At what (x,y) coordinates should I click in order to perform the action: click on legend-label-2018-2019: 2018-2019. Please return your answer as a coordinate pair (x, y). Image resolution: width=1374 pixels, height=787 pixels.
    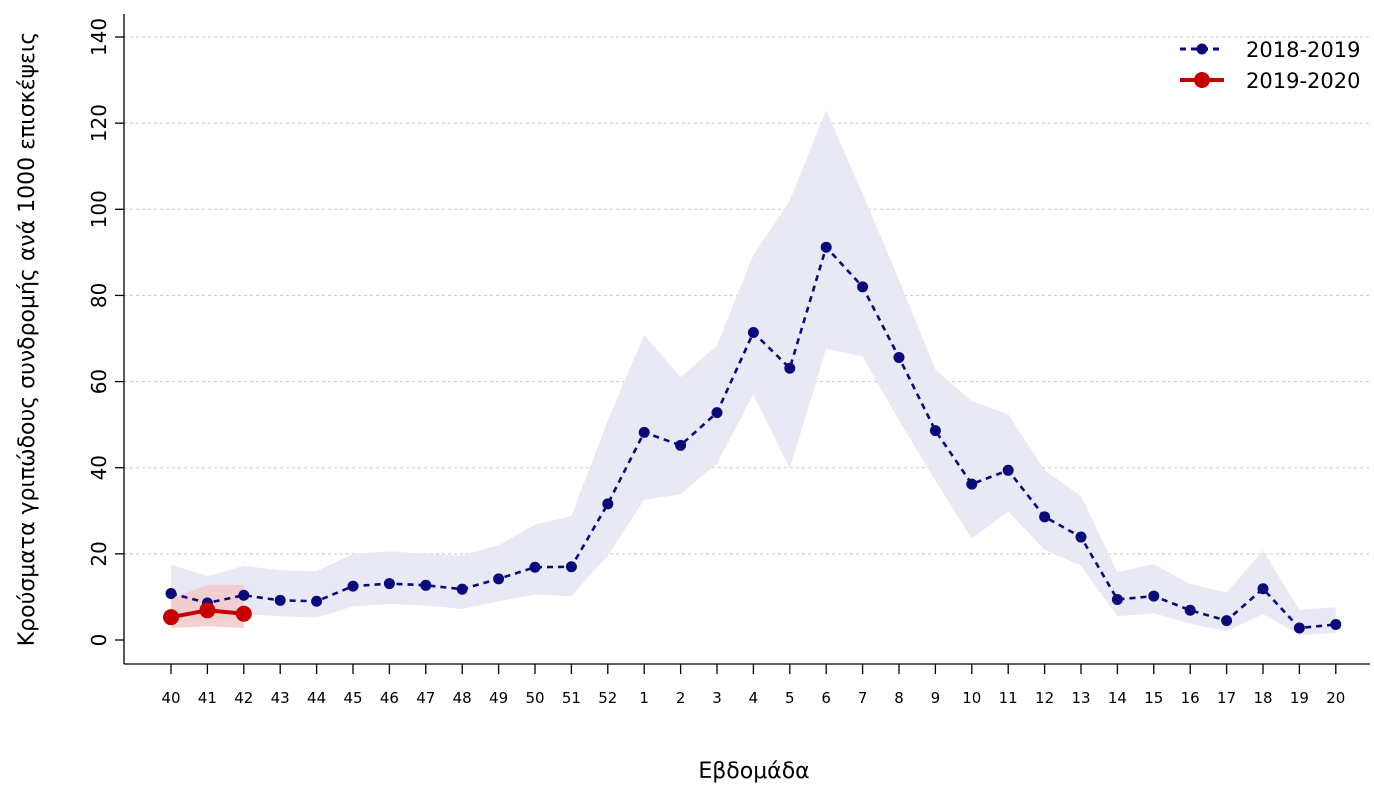
    Looking at the image, I should click on (1303, 50).